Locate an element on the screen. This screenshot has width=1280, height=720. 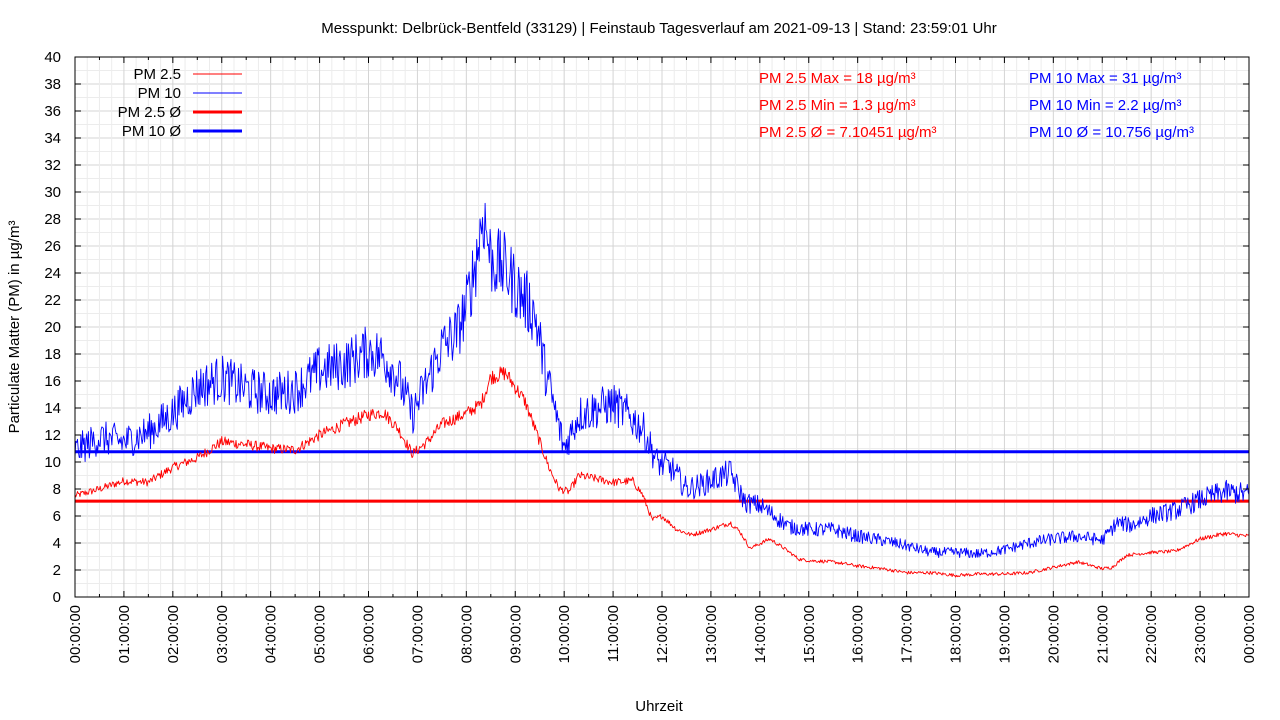
y-tick-label: 12 is located at coordinates (52, 435).